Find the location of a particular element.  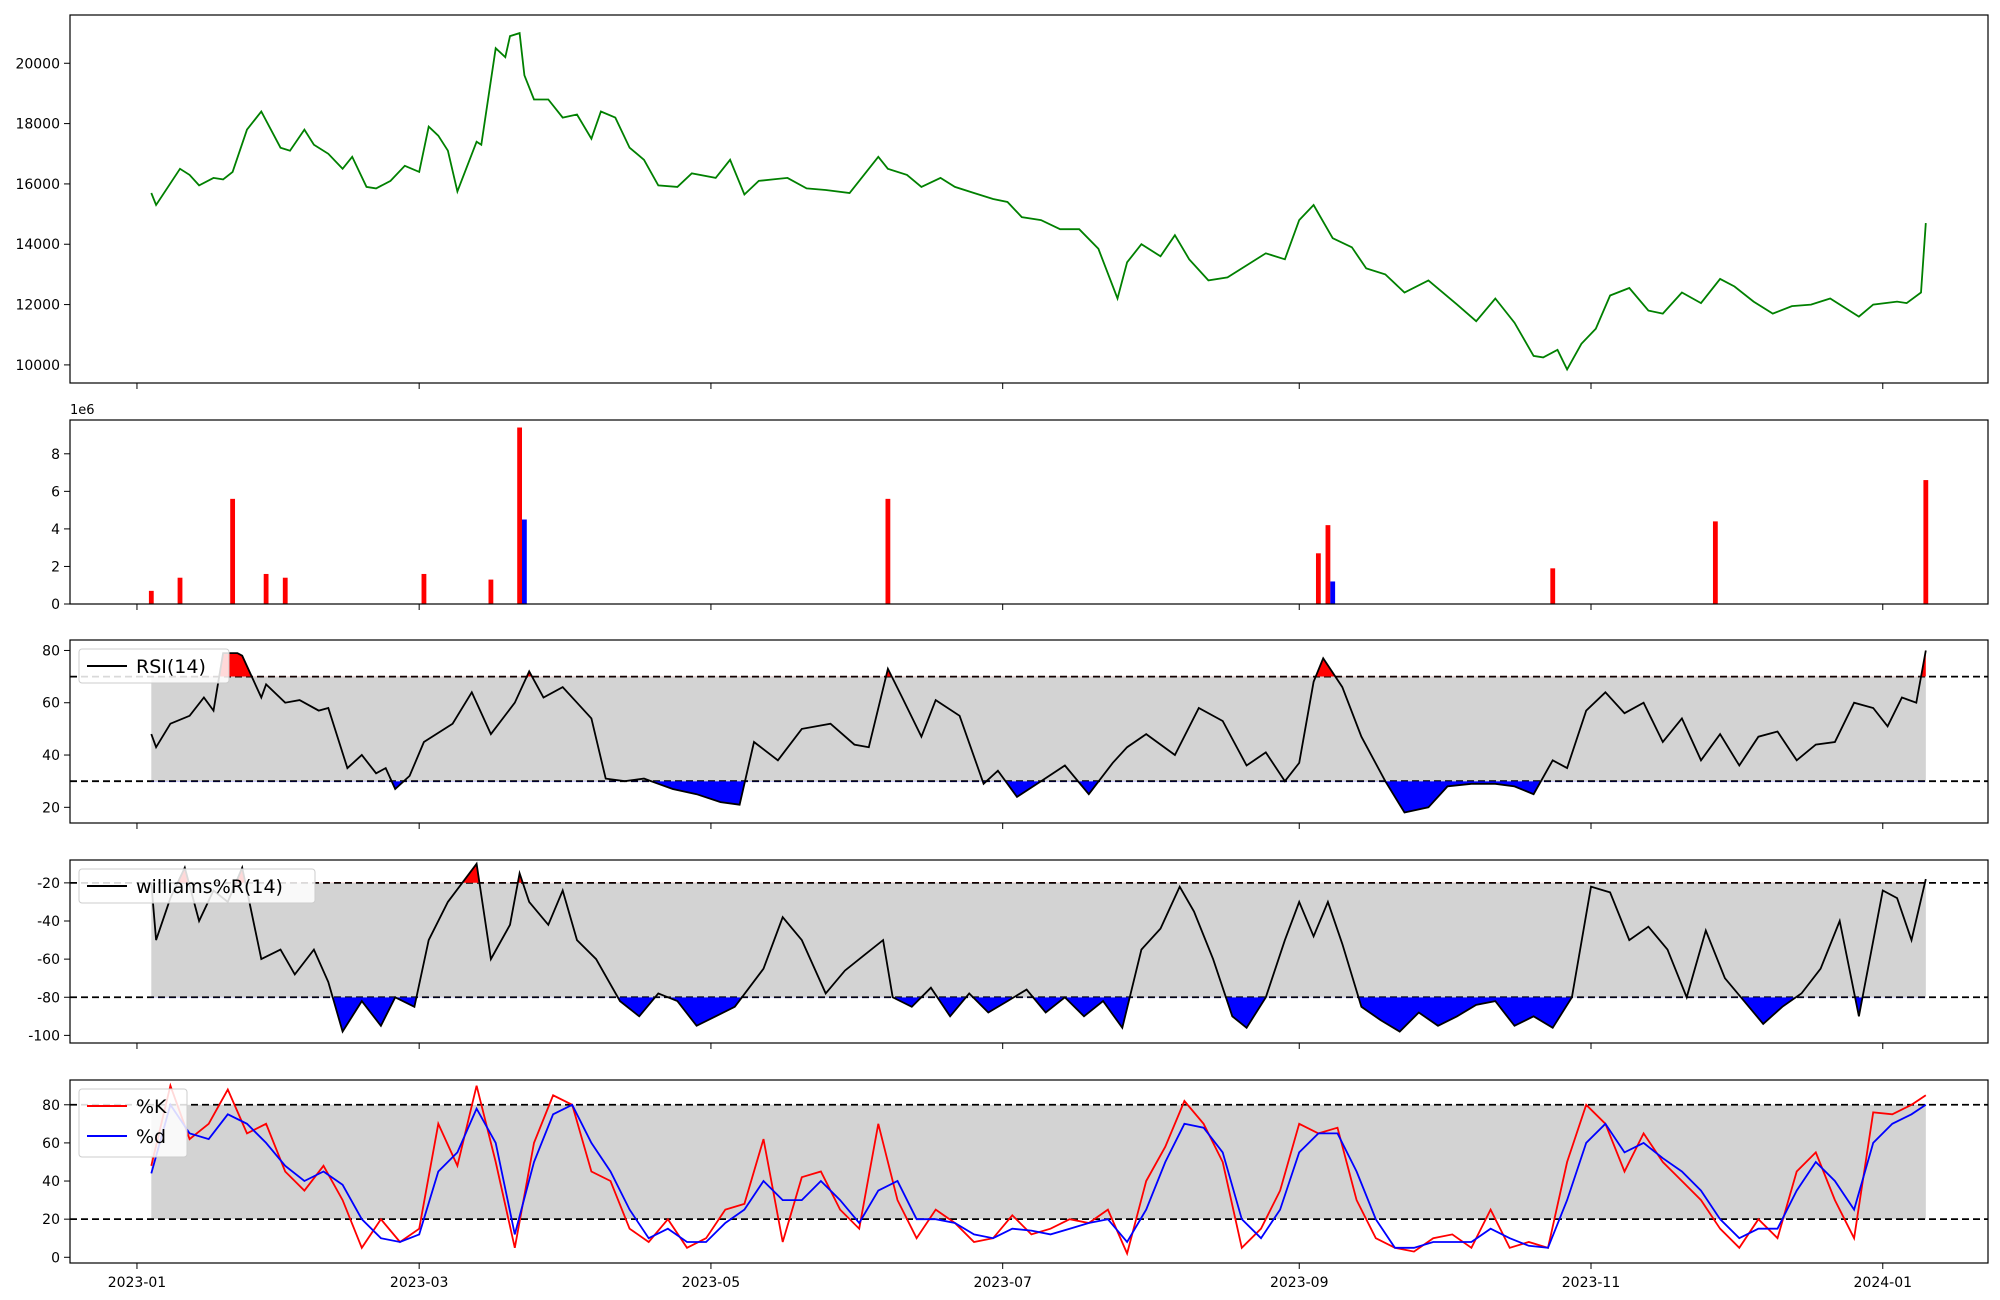

rsi-legend-label: RSI(14) is located at coordinates (171, 667).